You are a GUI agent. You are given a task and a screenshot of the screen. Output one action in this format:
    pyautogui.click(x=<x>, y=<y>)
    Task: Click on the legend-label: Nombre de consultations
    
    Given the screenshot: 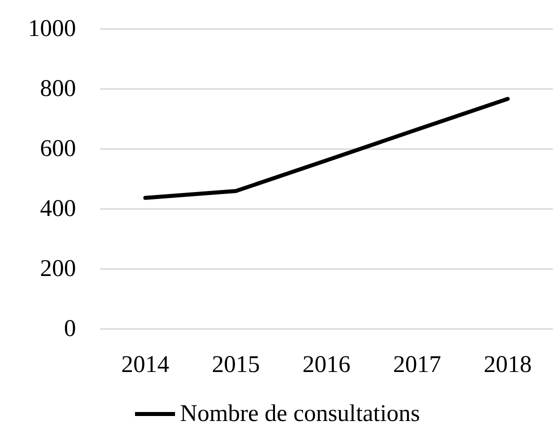 What is the action you would take?
    pyautogui.click(x=300, y=414)
    